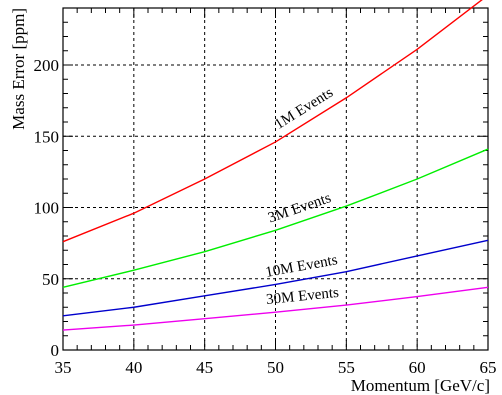 This screenshot has width=502, height=395. I want to click on x-tick-label: 45, so click(204, 367).